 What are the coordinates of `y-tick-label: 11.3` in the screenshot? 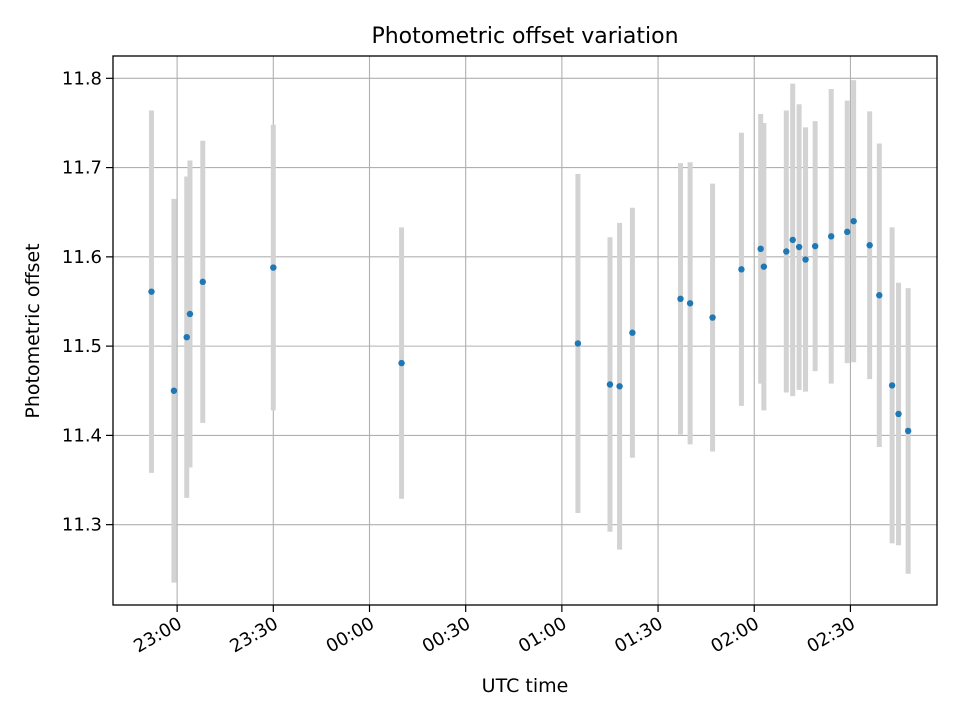 It's located at (82, 525).